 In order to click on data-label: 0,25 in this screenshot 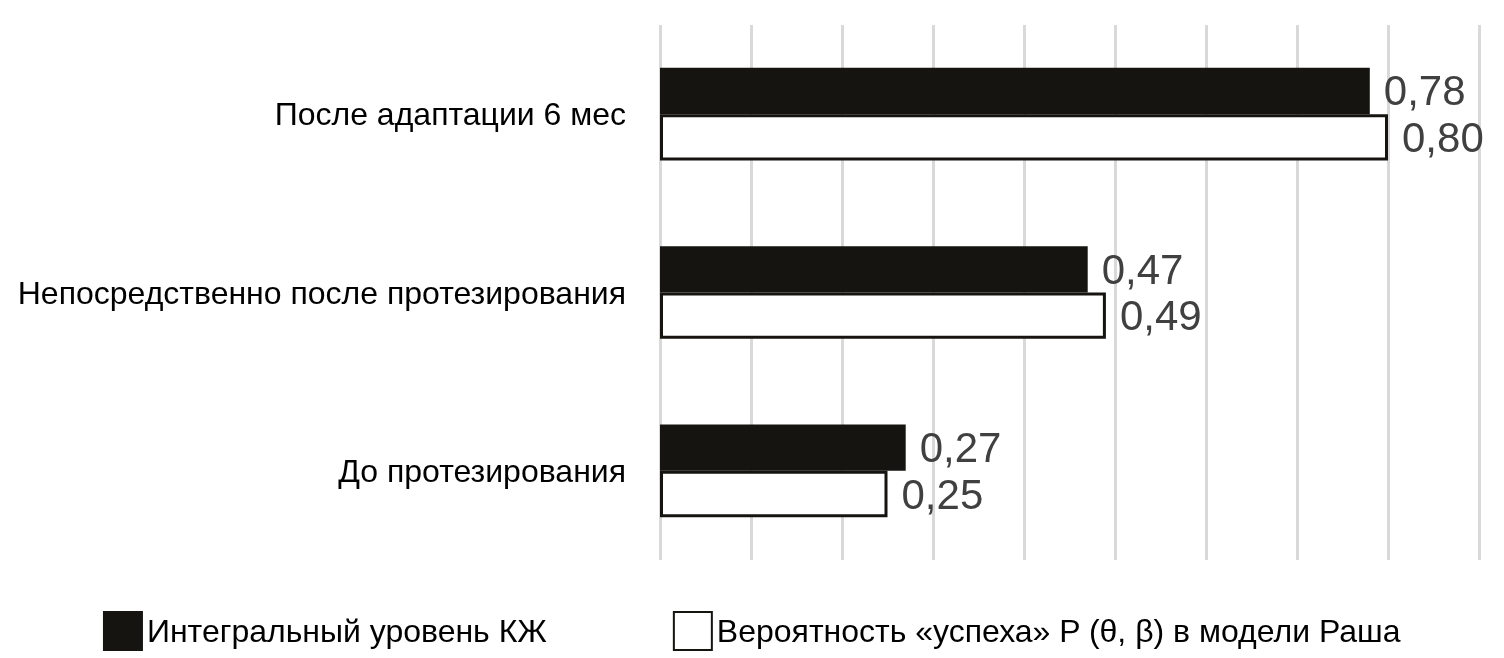, I will do `click(942, 494)`.